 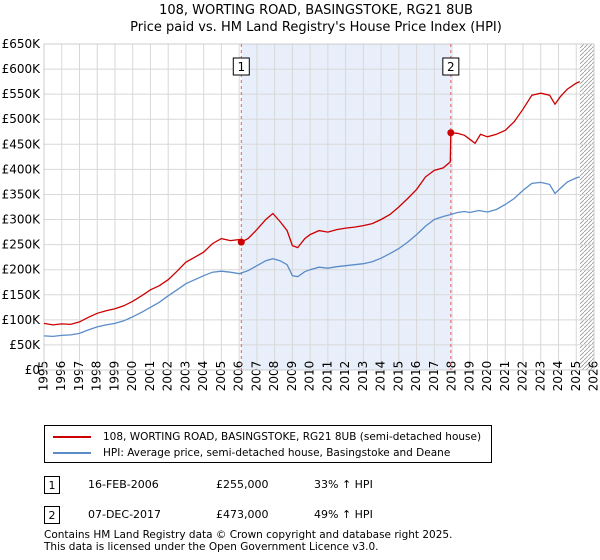 I want to click on y-tick-label: £250K, so click(x=22, y=245).